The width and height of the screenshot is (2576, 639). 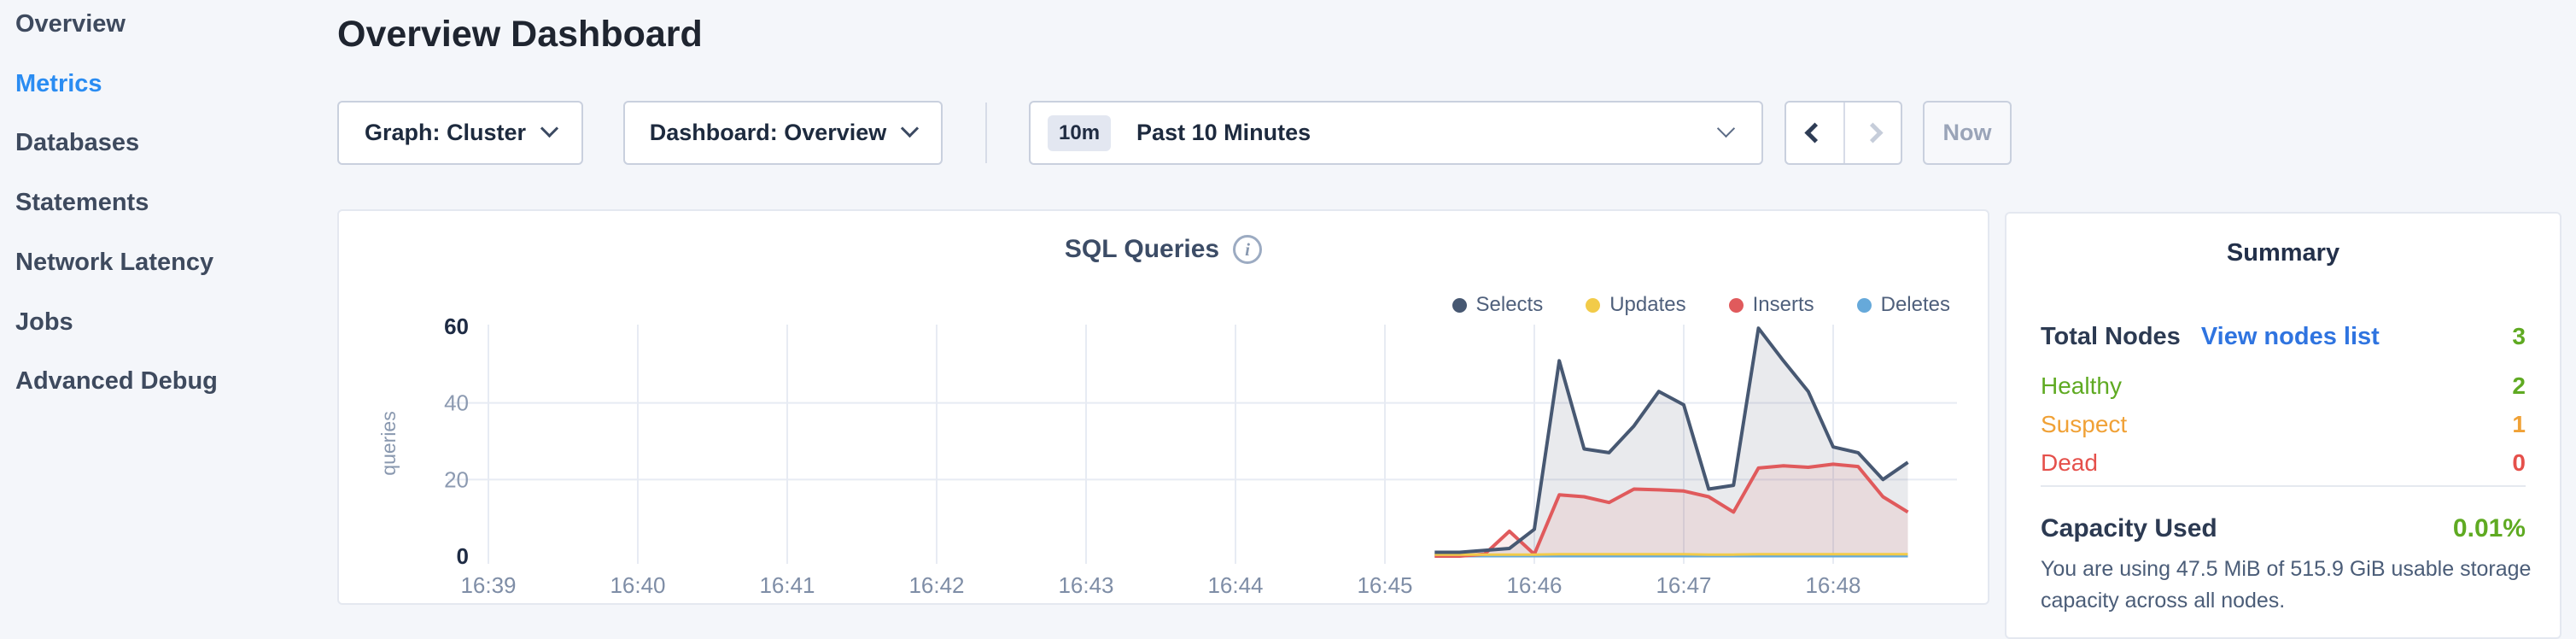 I want to click on legend-label: Selects, so click(x=1509, y=304).